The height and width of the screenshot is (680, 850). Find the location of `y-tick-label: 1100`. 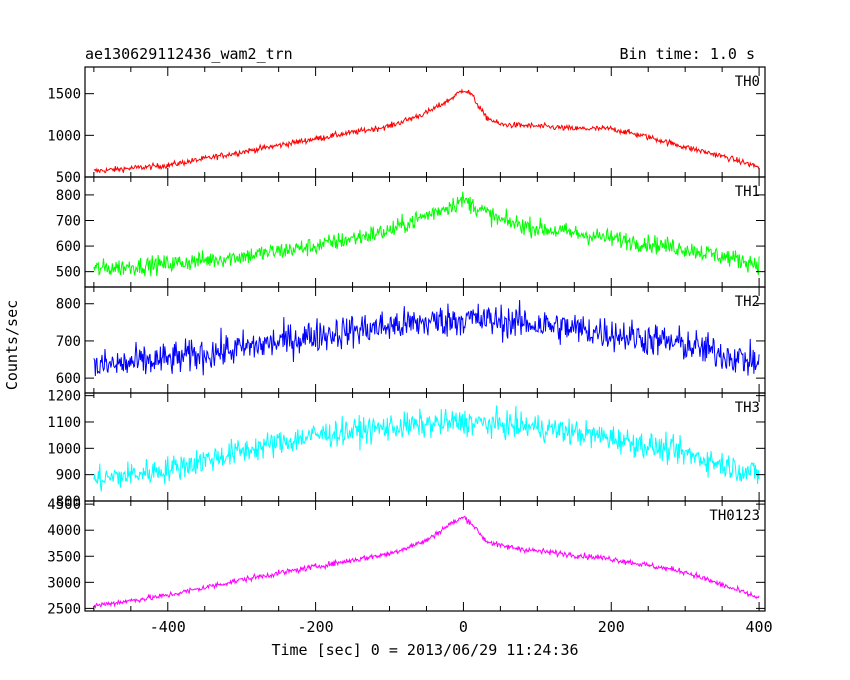

y-tick-label: 1100 is located at coordinates (64, 423).